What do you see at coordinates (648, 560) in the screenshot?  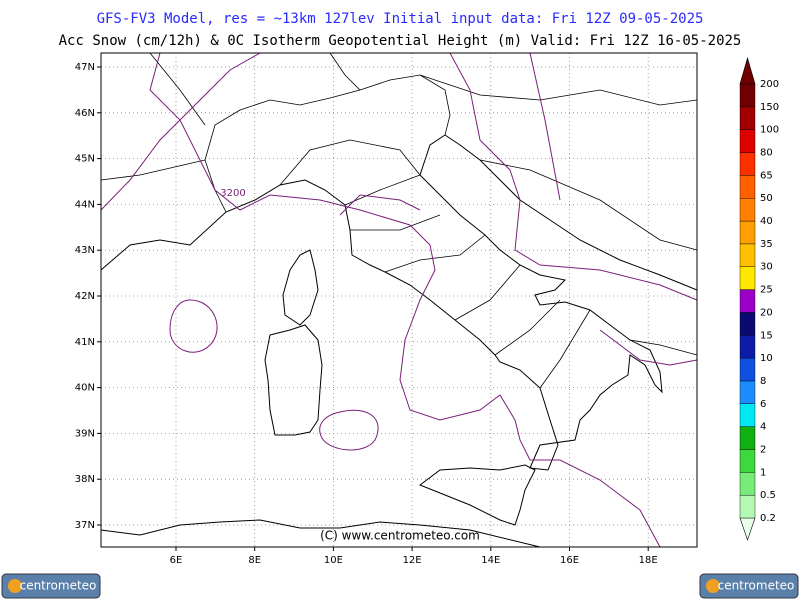 I see `lon-label: 18E` at bounding box center [648, 560].